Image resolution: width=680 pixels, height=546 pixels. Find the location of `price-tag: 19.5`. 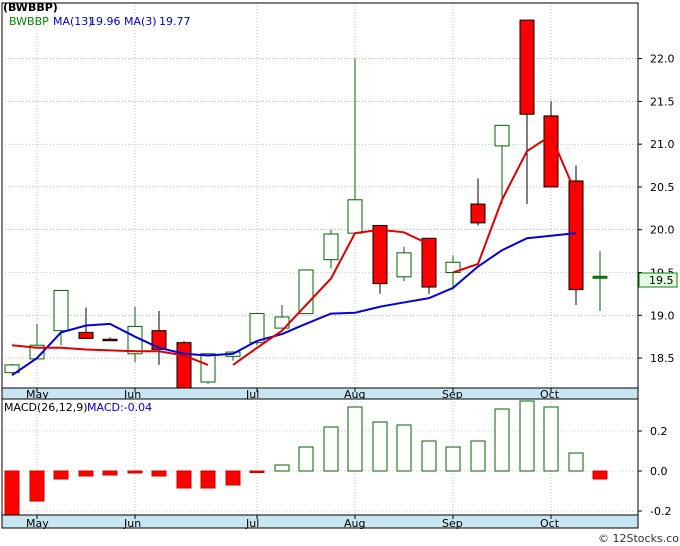

price-tag: 19.5 is located at coordinates (661, 280).